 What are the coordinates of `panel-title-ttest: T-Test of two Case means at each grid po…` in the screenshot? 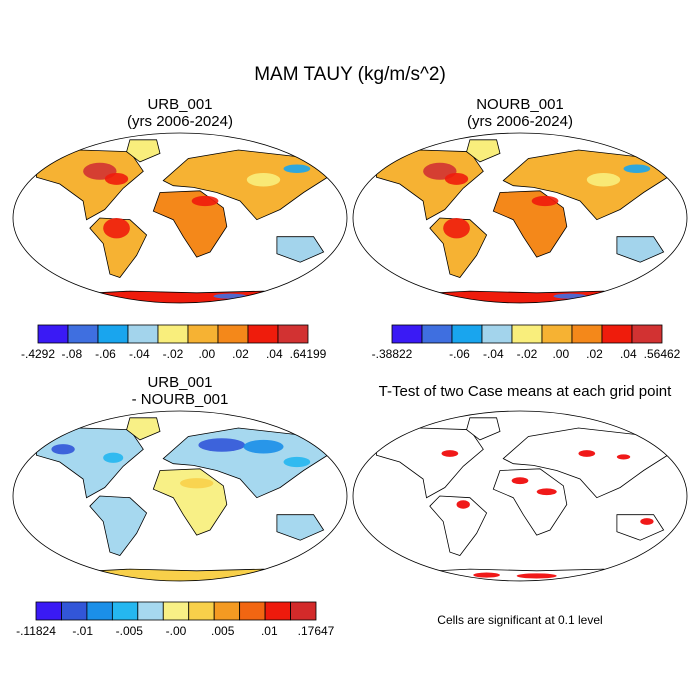 It's located at (525, 391).